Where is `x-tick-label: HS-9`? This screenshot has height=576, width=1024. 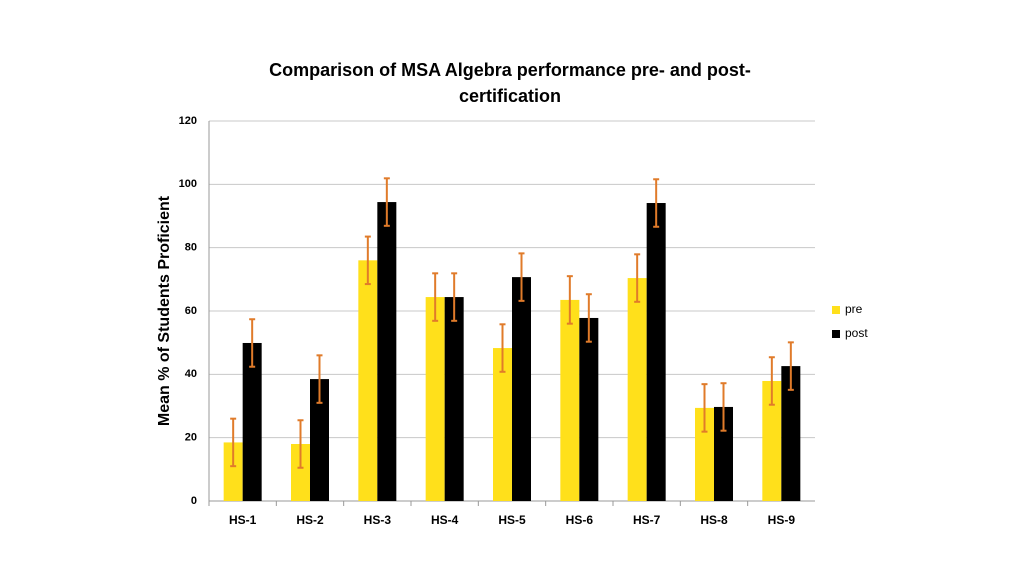
x-tick-label: HS-9 is located at coordinates (782, 520).